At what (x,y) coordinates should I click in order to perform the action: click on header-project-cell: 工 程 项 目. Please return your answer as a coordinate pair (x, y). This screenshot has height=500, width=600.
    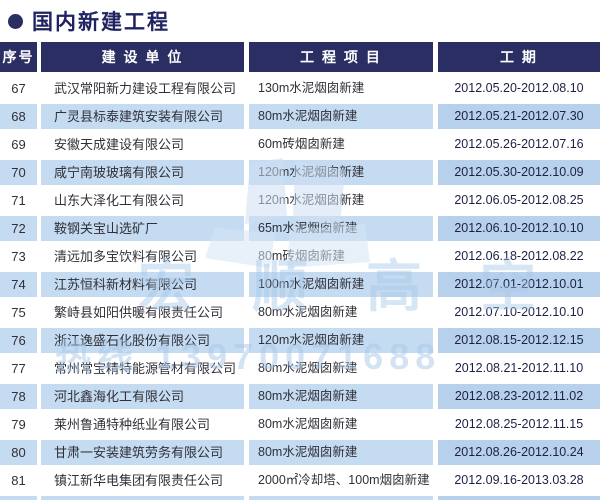
    Looking at the image, I should click on (341, 57).